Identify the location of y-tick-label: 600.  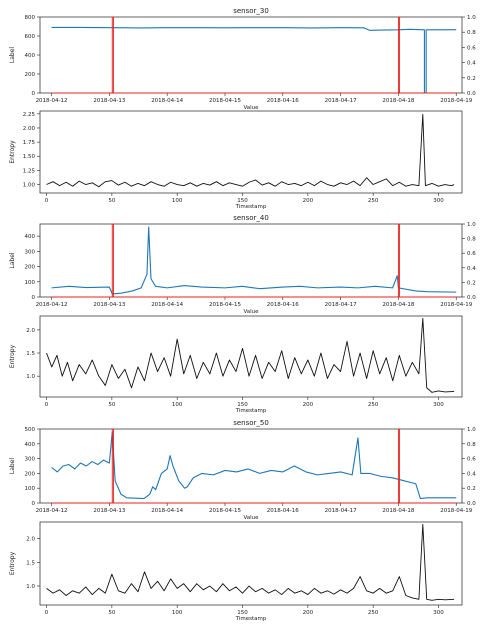
(30, 37).